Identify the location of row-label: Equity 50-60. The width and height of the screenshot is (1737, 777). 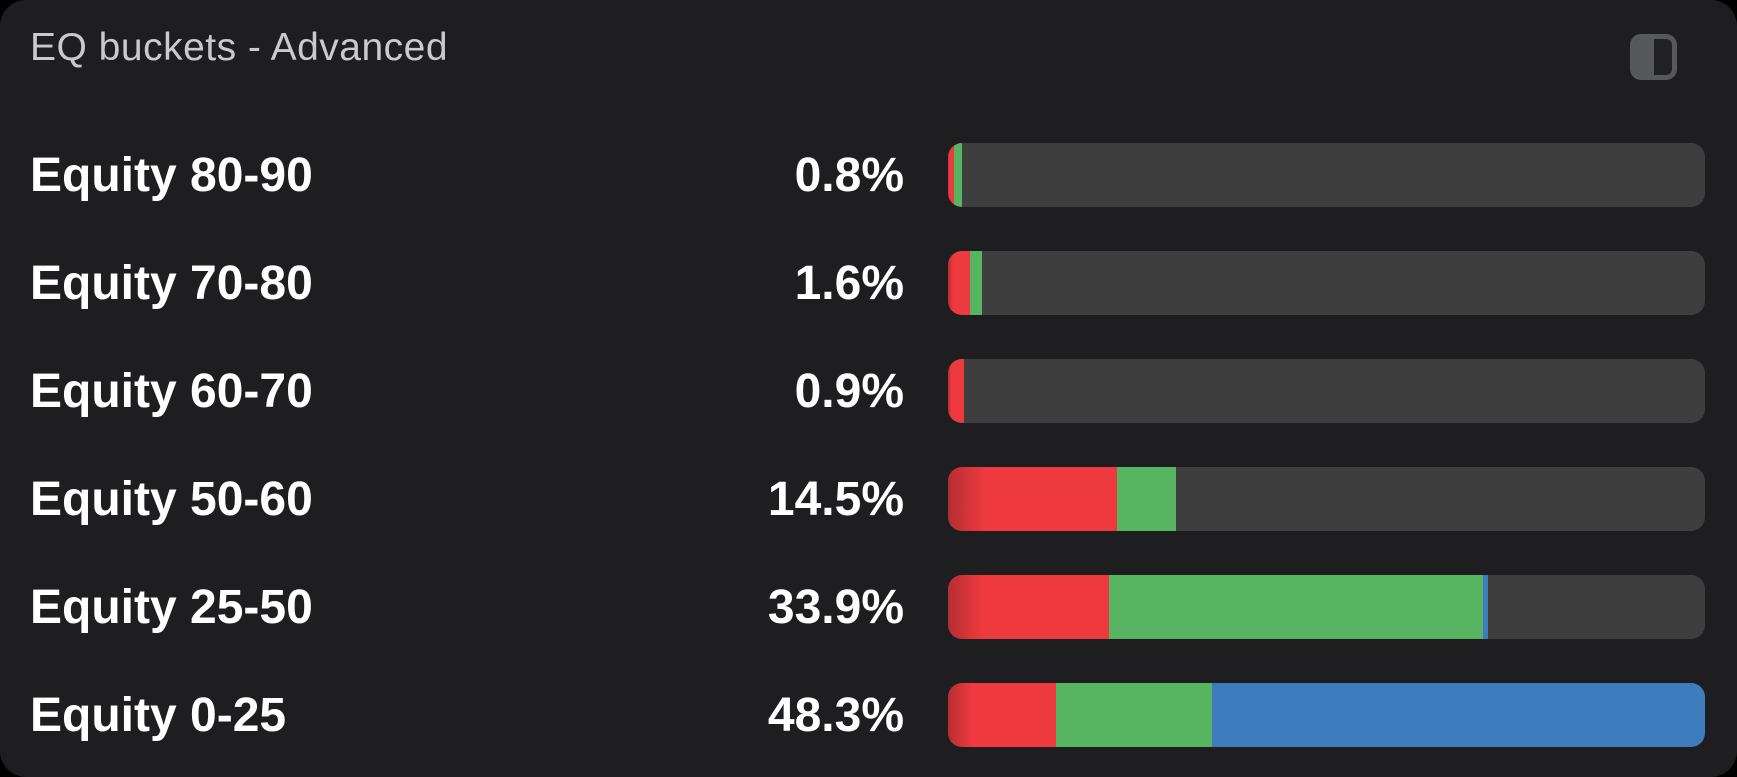
(171, 499).